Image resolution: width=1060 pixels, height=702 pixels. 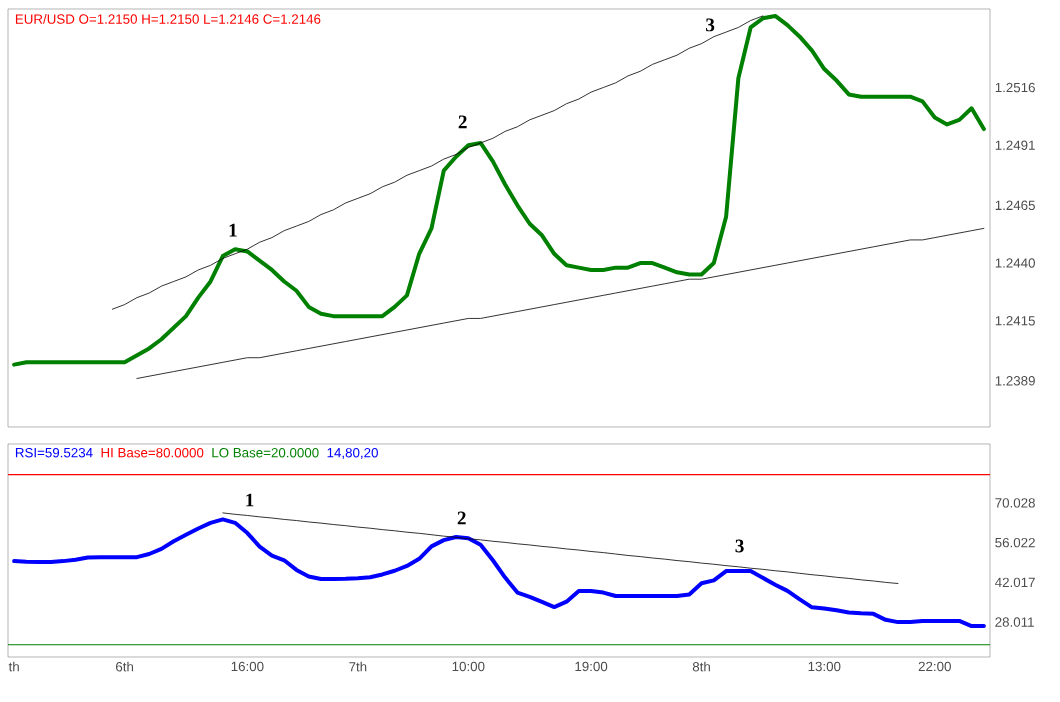 I want to click on x-tick-label: 6th, so click(x=125, y=666).